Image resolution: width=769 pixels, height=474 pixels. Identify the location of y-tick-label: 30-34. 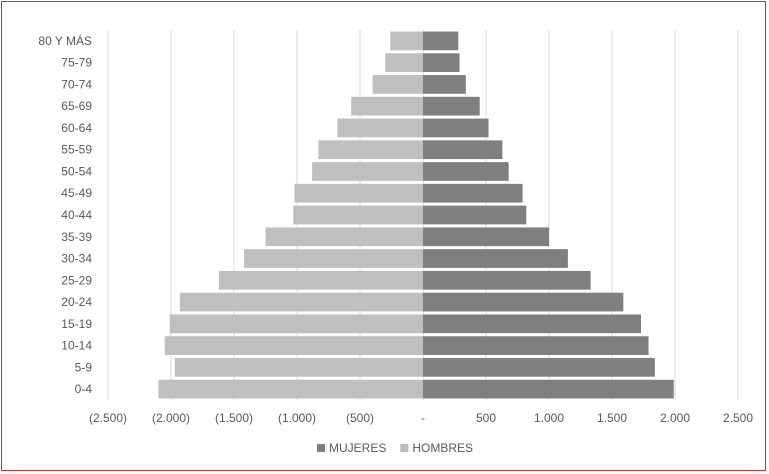
(76, 259).